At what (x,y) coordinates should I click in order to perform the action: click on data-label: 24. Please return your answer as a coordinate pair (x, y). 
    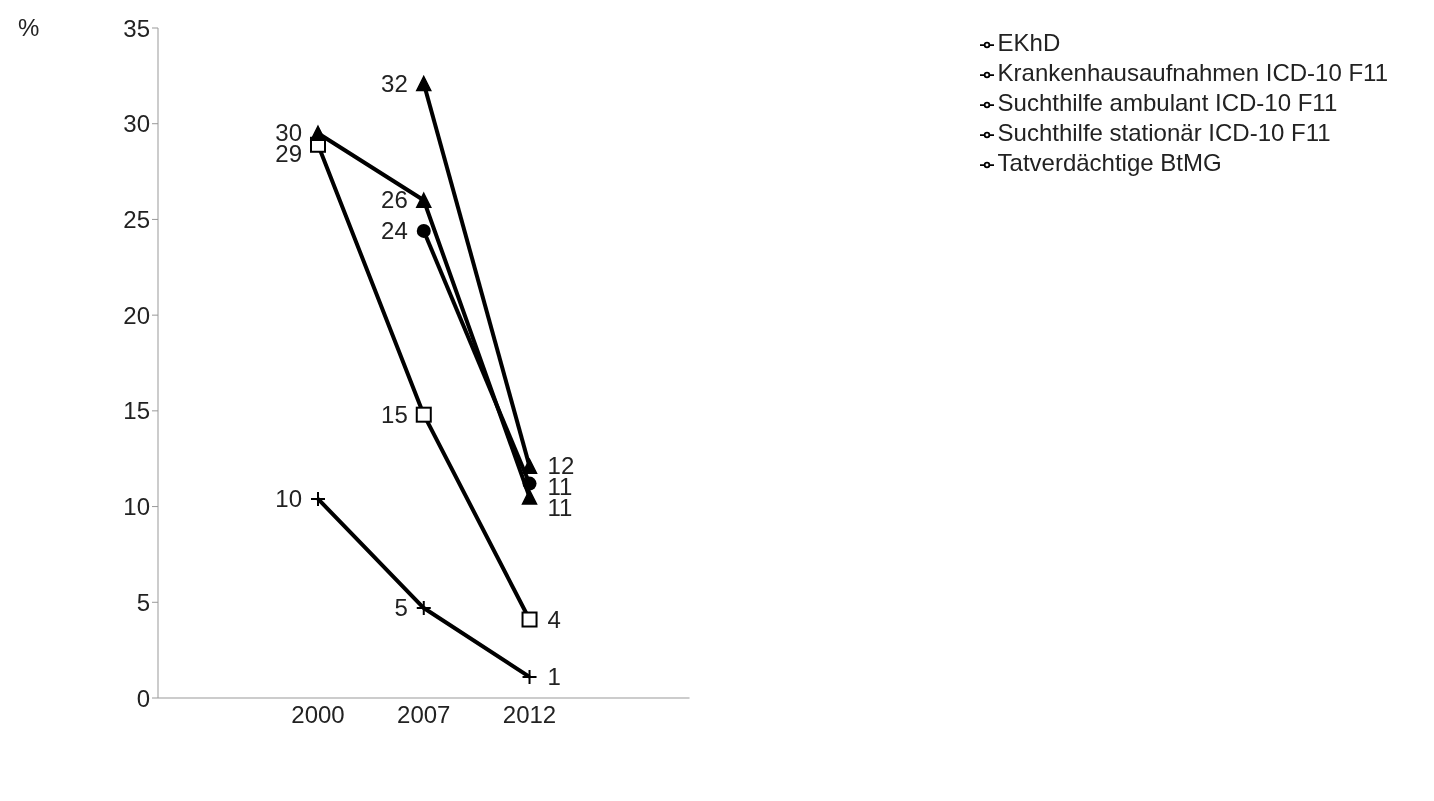
    Looking at the image, I should click on (394, 230).